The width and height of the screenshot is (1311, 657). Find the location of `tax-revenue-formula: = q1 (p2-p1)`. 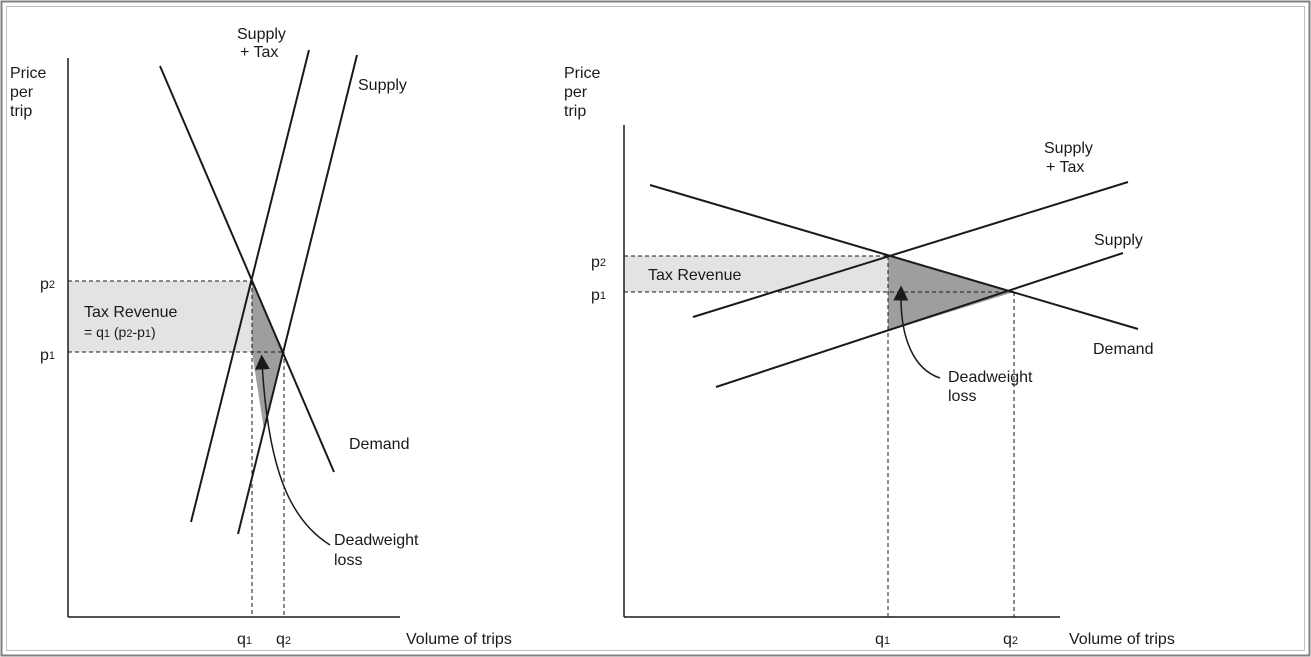

tax-revenue-formula: = q1 (p2-p1) is located at coordinates (120, 332).